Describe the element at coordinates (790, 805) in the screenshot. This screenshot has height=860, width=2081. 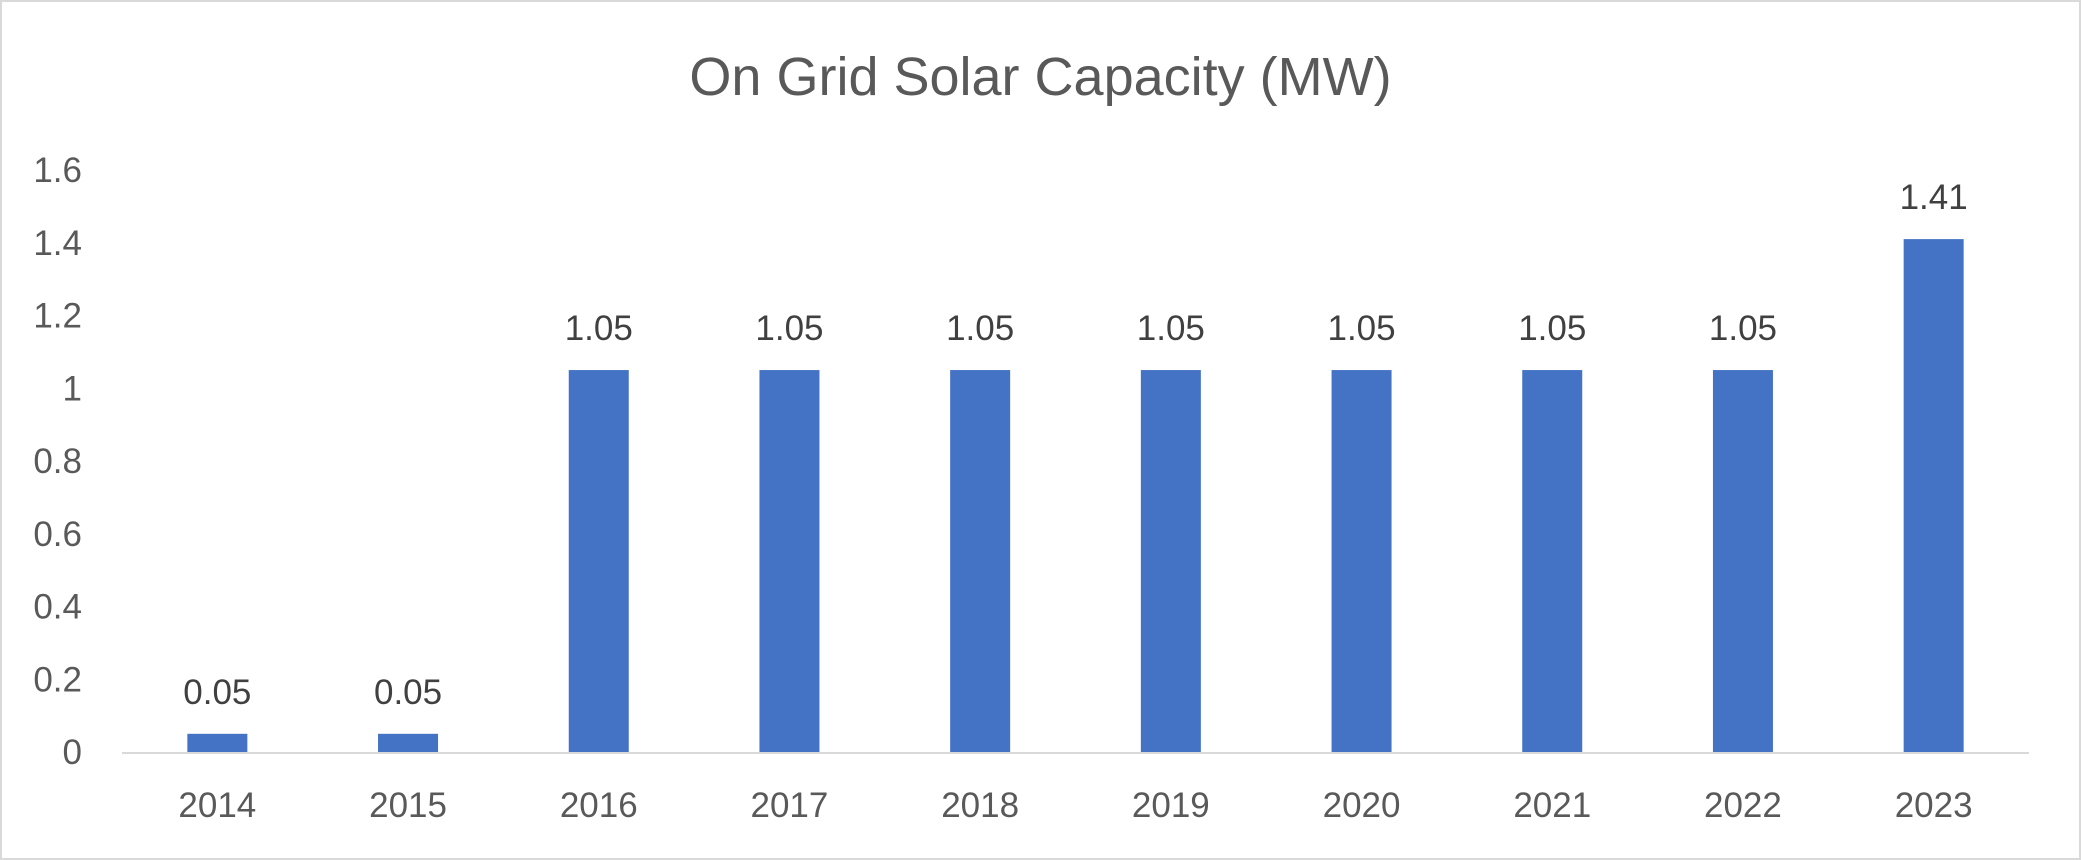
I see `x-tick-label: 2017` at that location.